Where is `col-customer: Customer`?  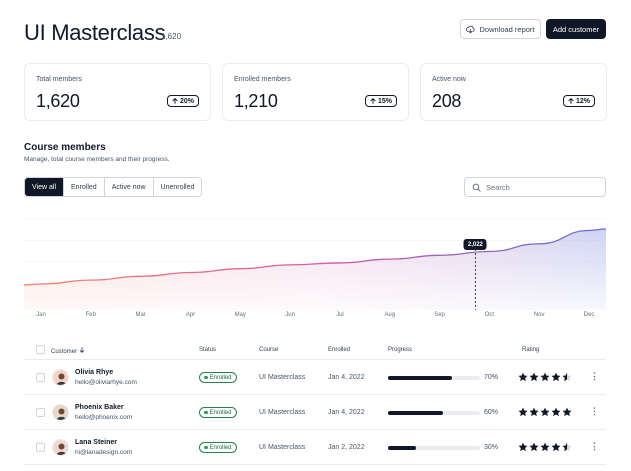 col-customer: Customer is located at coordinates (68, 351).